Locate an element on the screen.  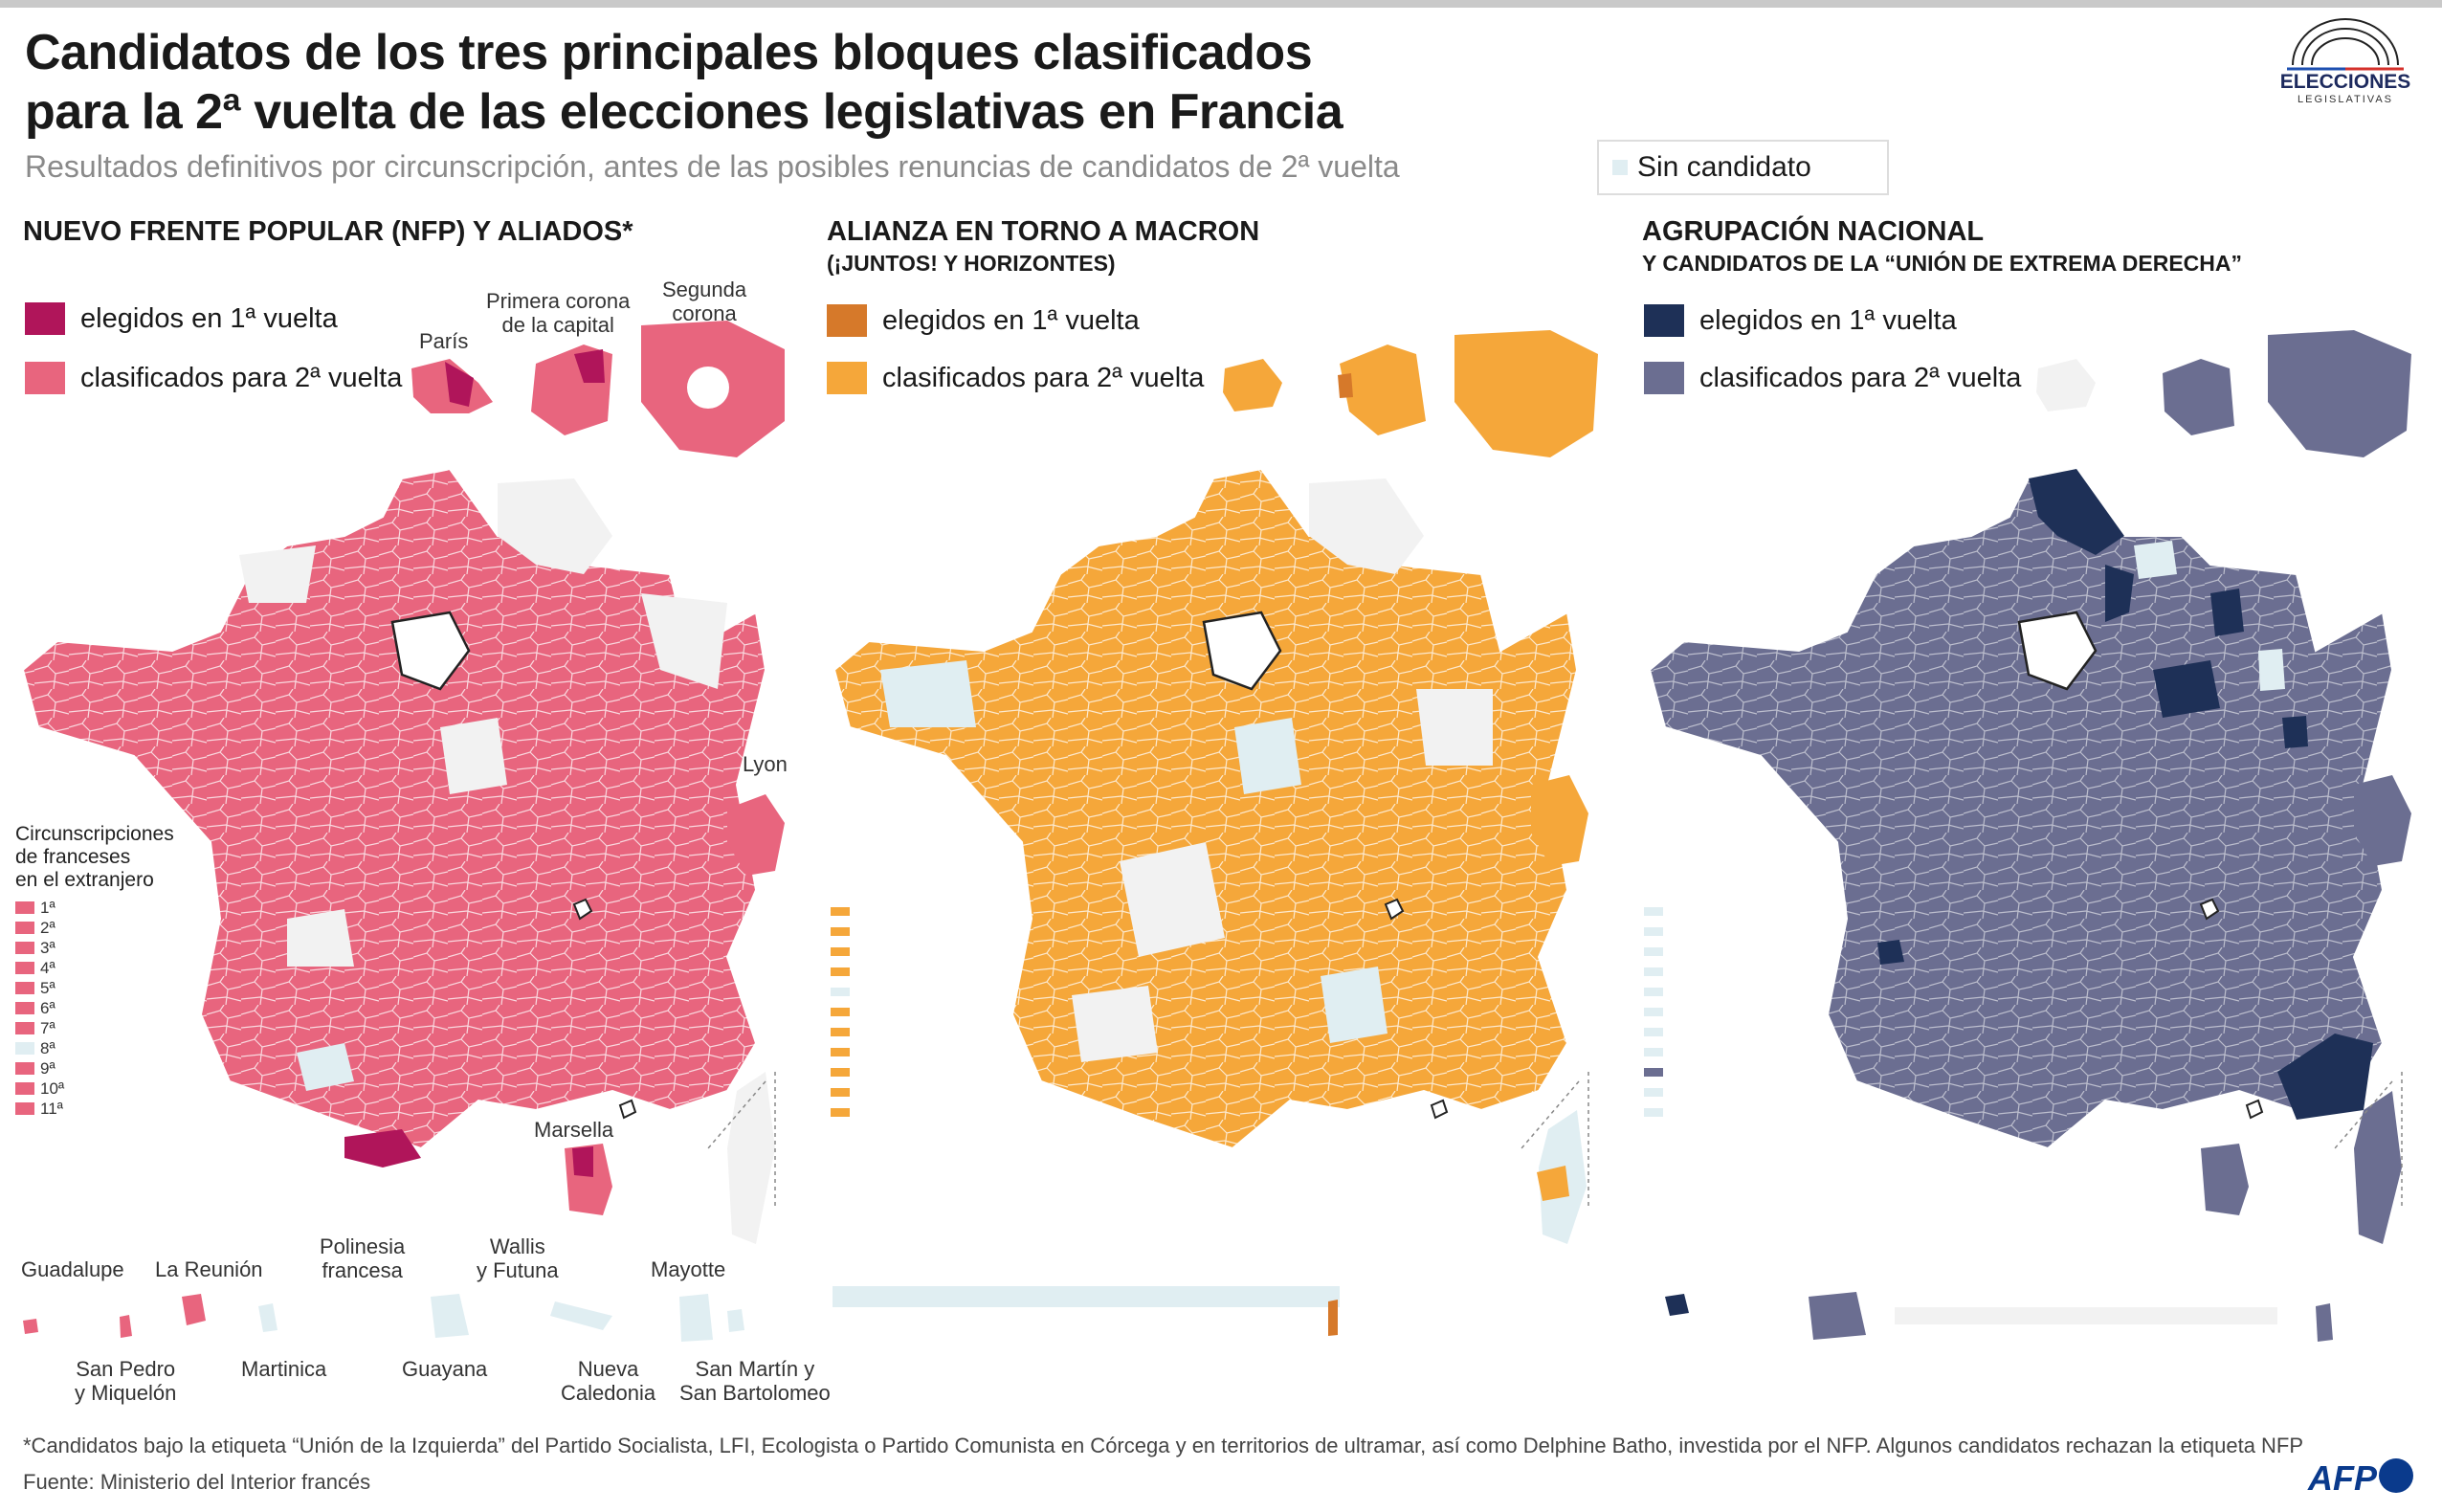
inset-corona1-elected-nfp is located at coordinates (589, 366).